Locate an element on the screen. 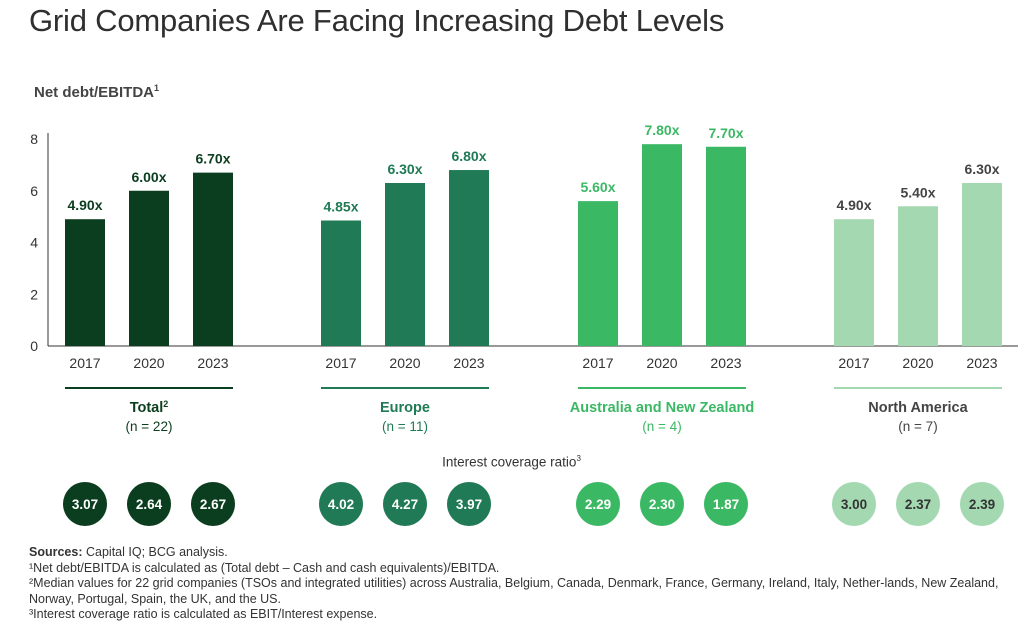 The height and width of the screenshot is (641, 1023). y-tick-label: 4 is located at coordinates (34, 243).